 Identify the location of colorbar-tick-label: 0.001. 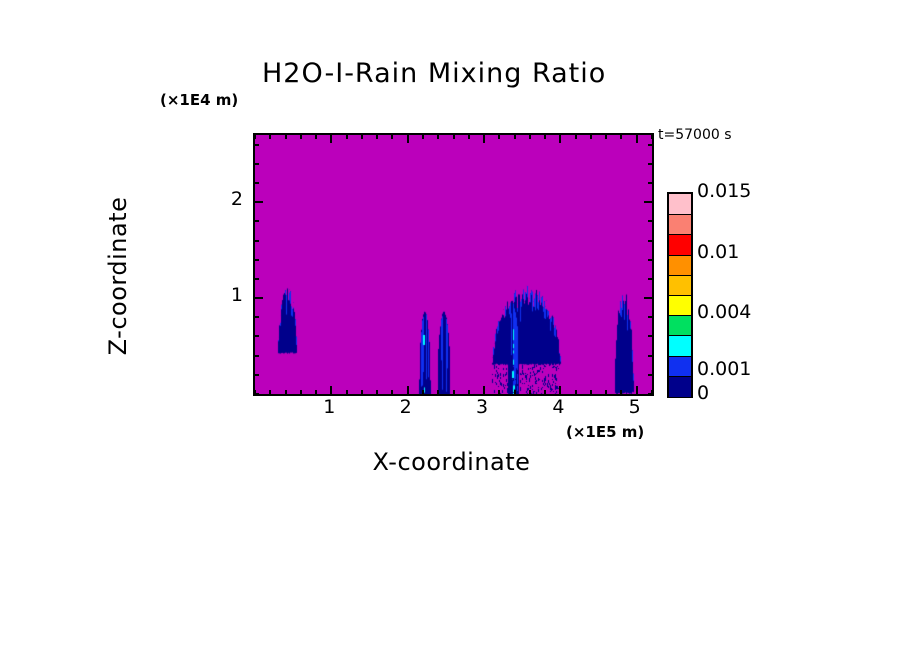
(724, 368).